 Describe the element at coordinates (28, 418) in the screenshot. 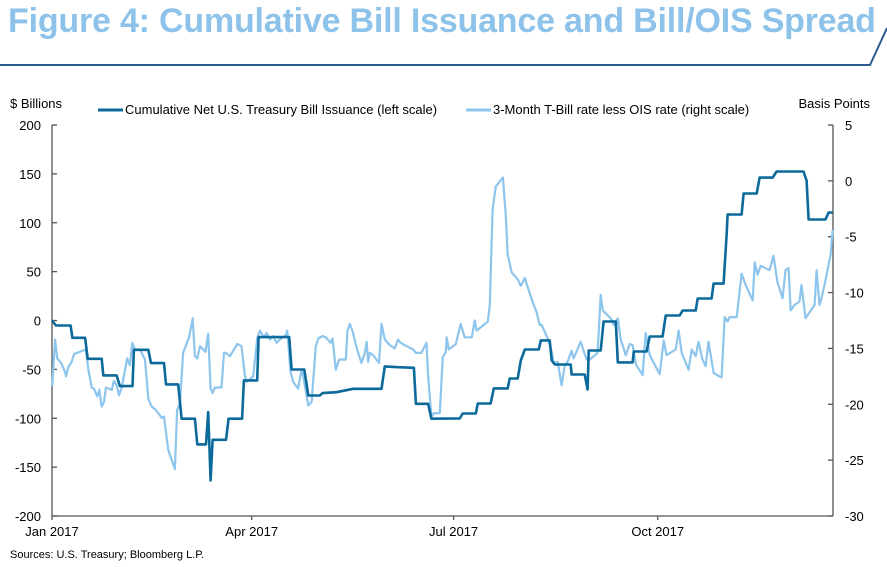

I see `left-tick-label: -100` at that location.